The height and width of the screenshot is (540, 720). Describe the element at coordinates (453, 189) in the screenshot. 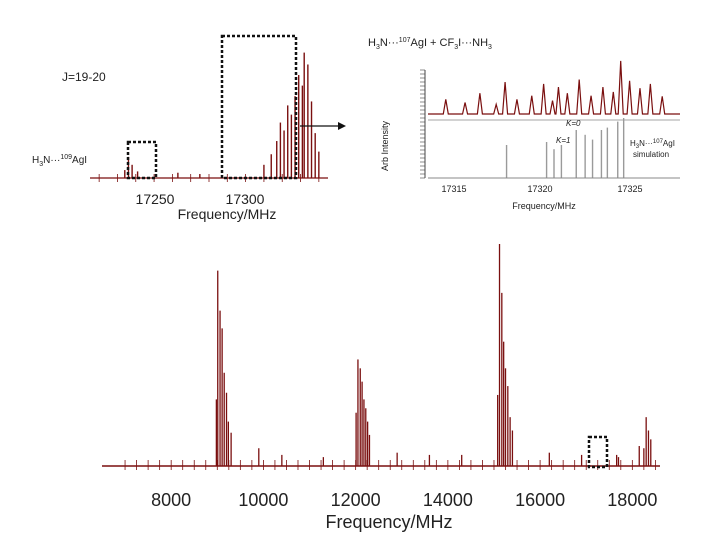

I see `zoom-right-tick-0: 17315` at that location.